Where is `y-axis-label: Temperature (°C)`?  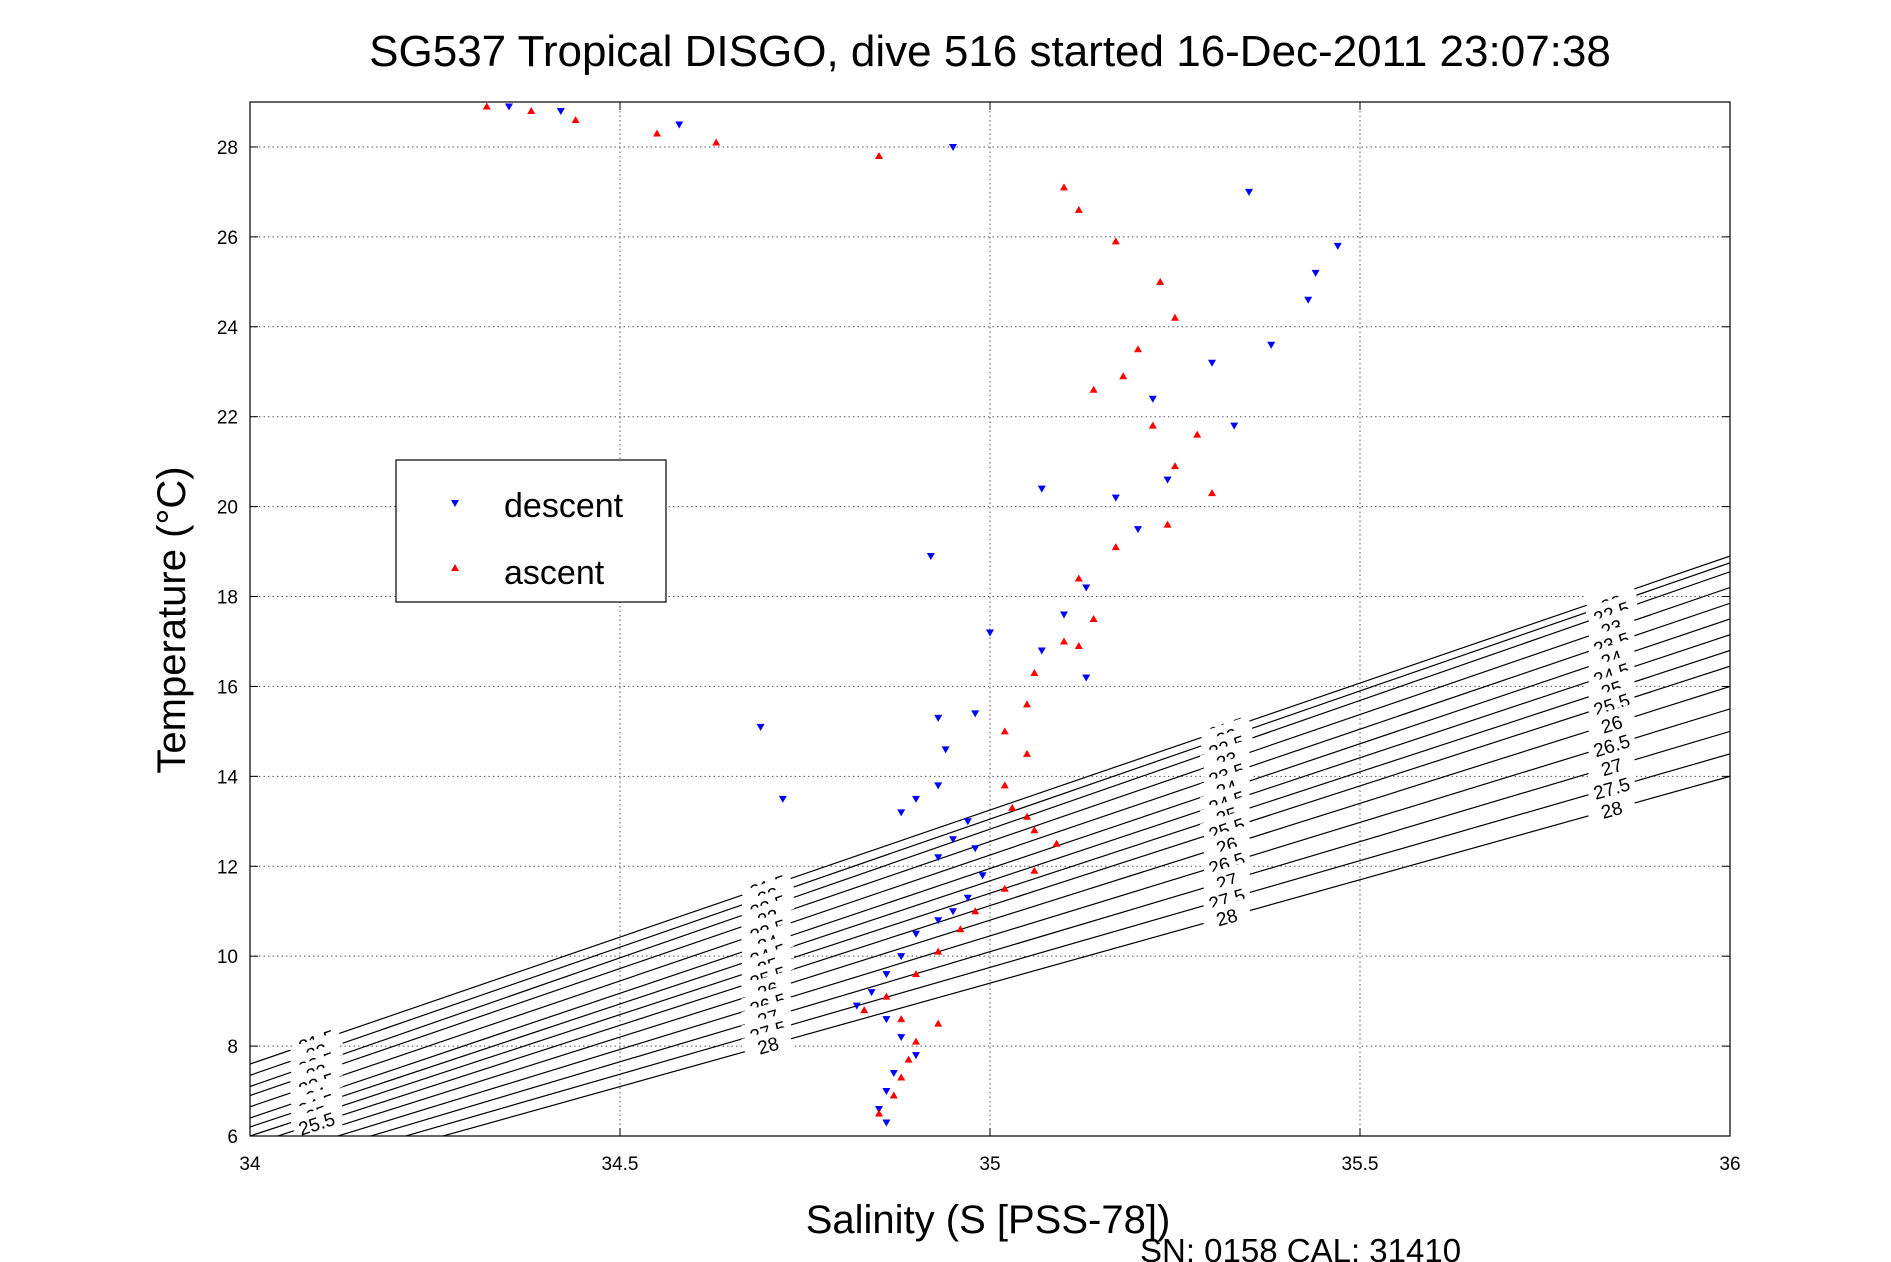 y-axis-label: Temperature (°C) is located at coordinates (172, 619).